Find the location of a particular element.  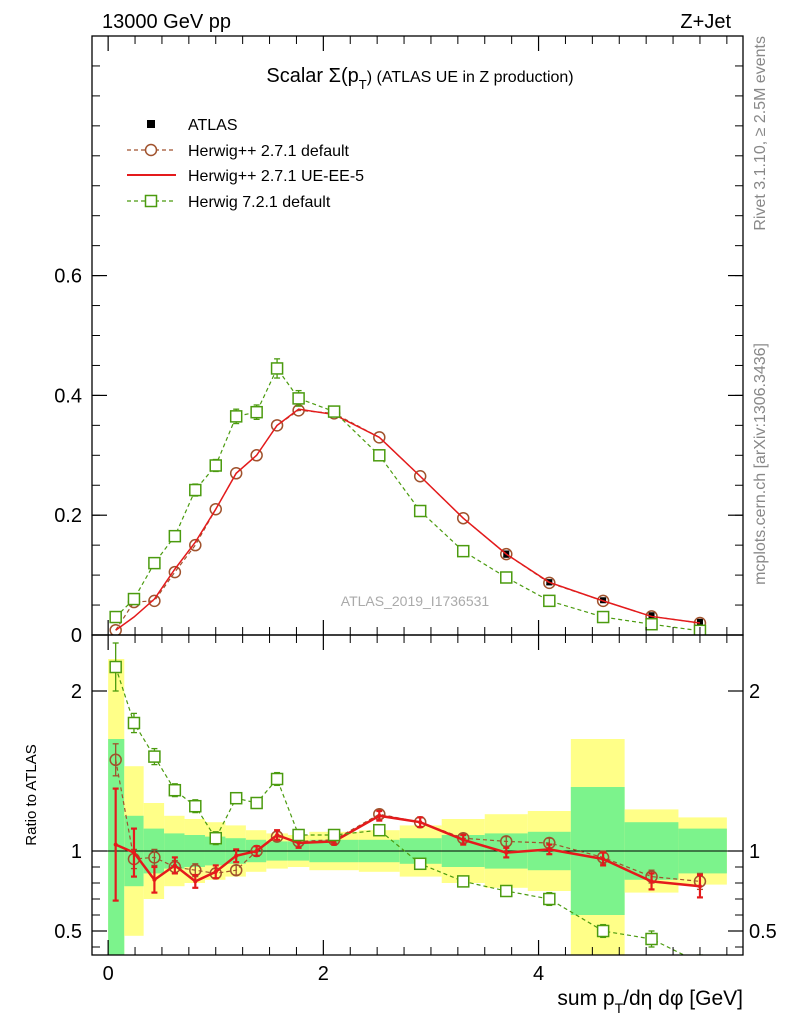

y-tick-label: 1 is located at coordinates (76, 852).